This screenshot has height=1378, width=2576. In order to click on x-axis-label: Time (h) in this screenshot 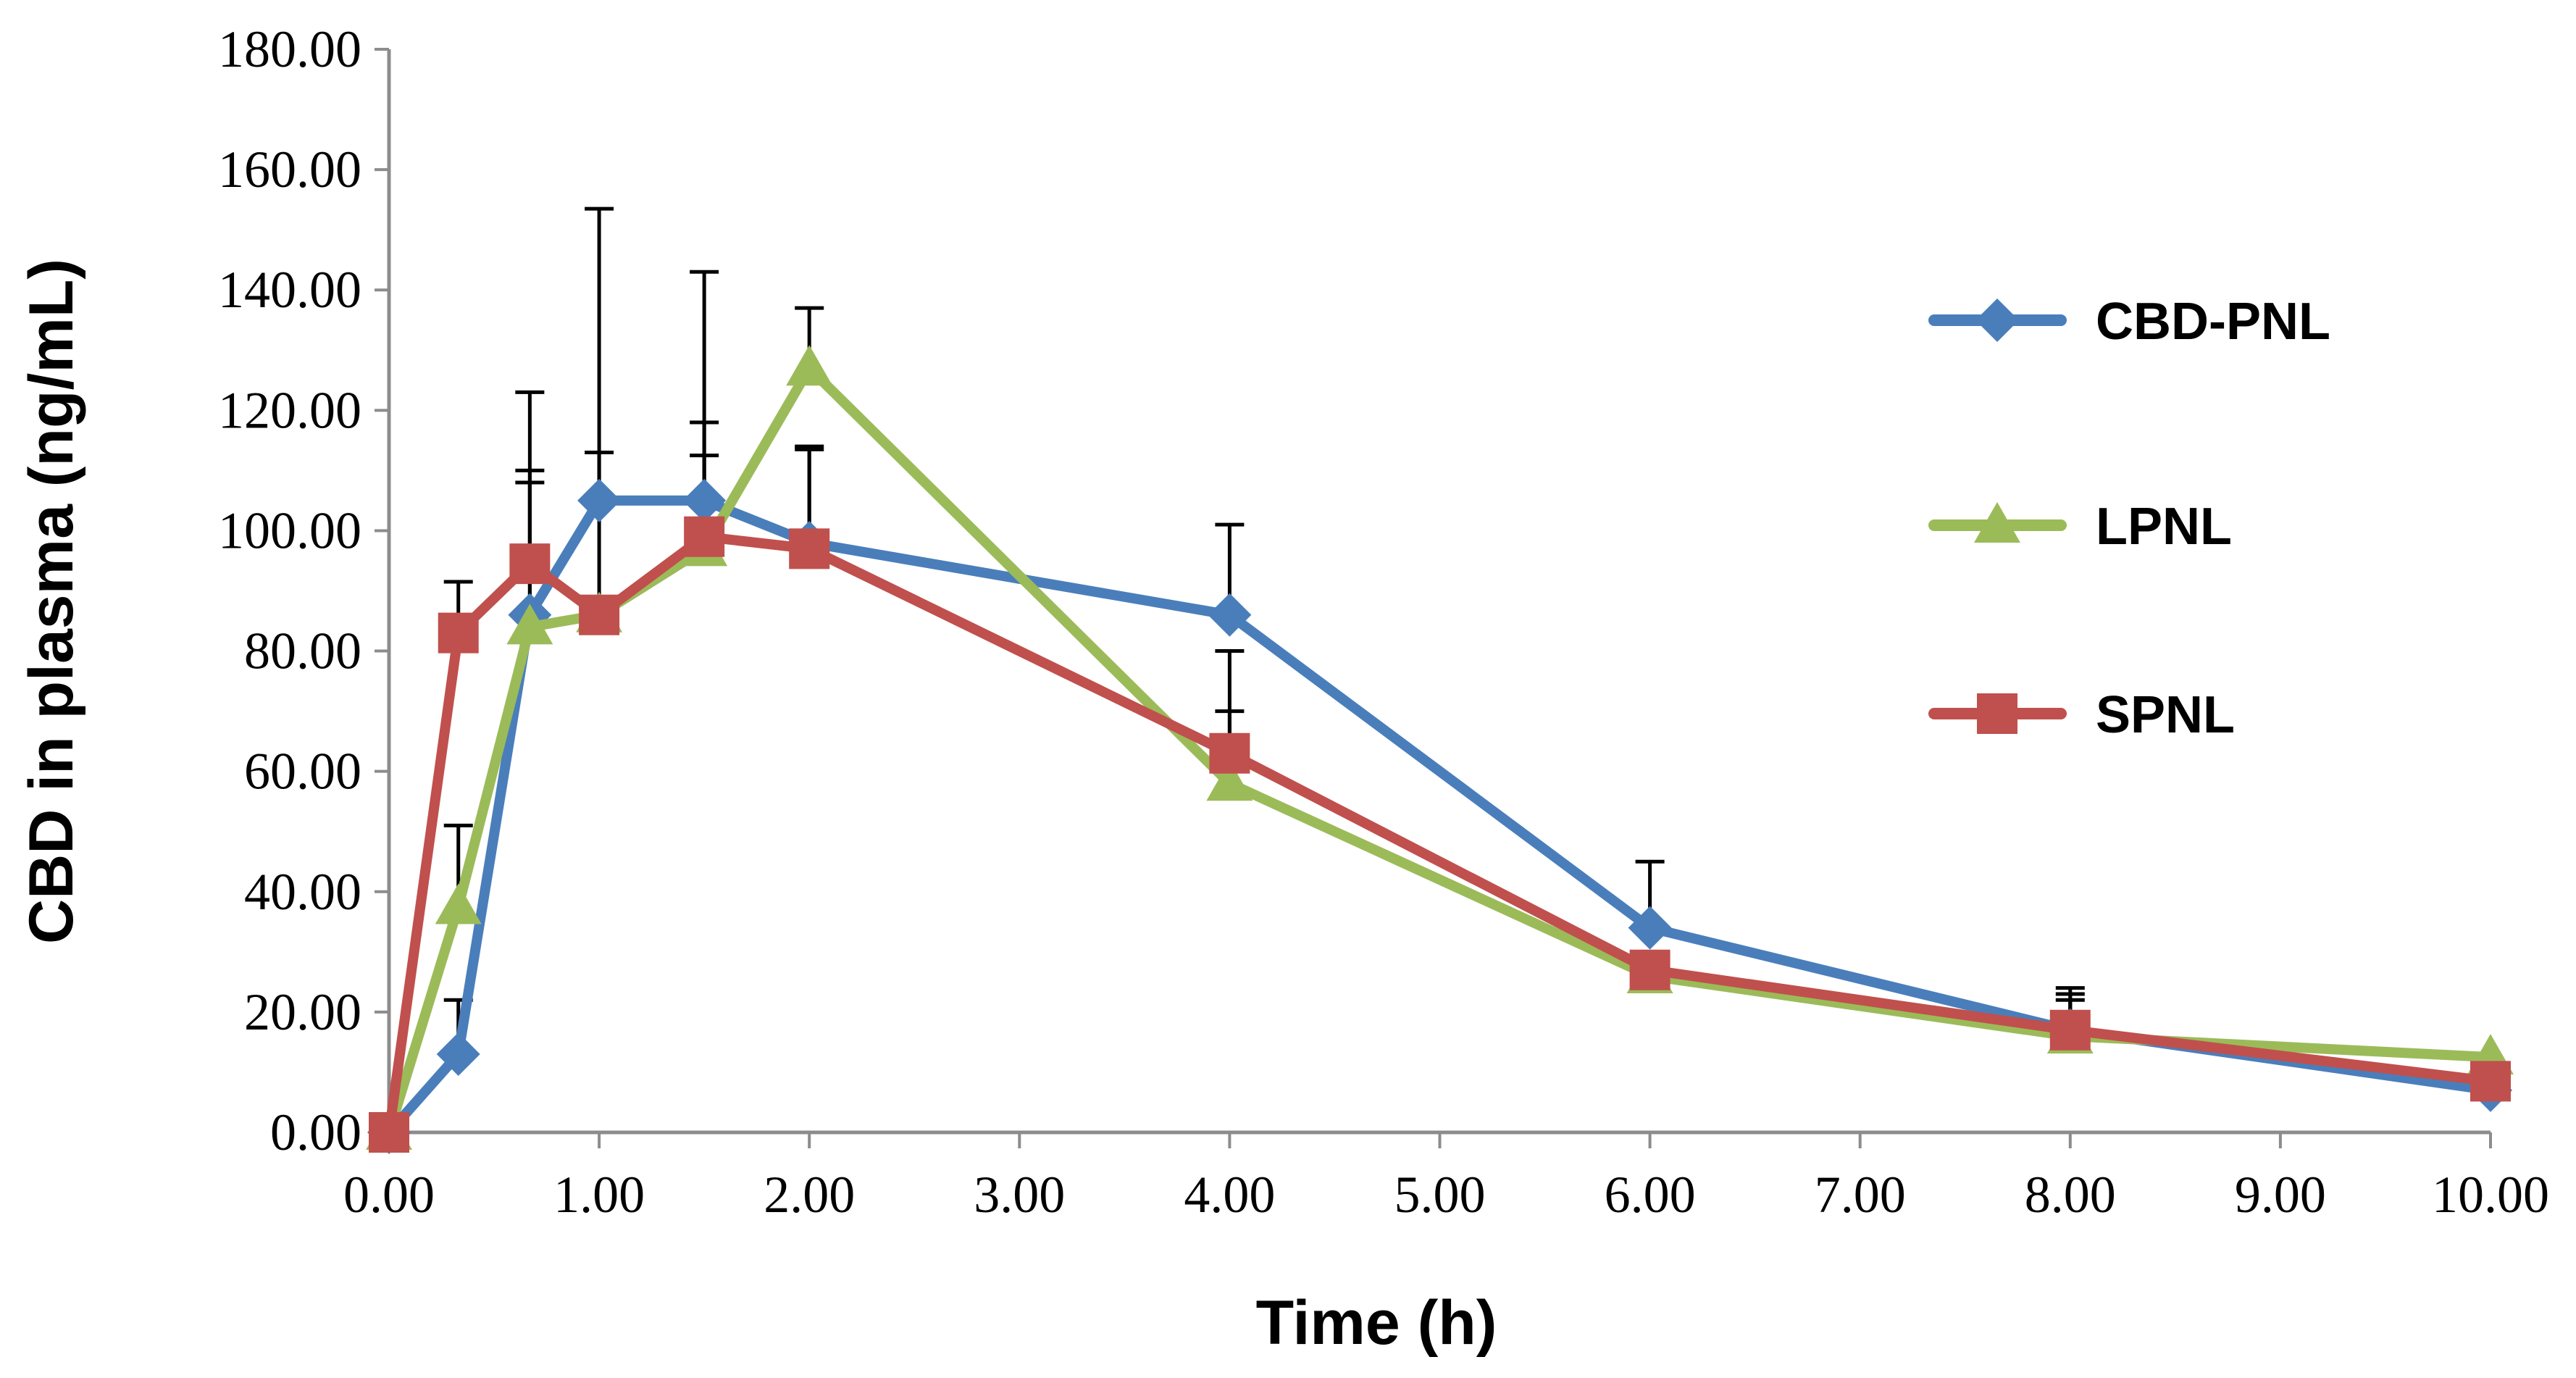, I will do `click(1376, 1323)`.